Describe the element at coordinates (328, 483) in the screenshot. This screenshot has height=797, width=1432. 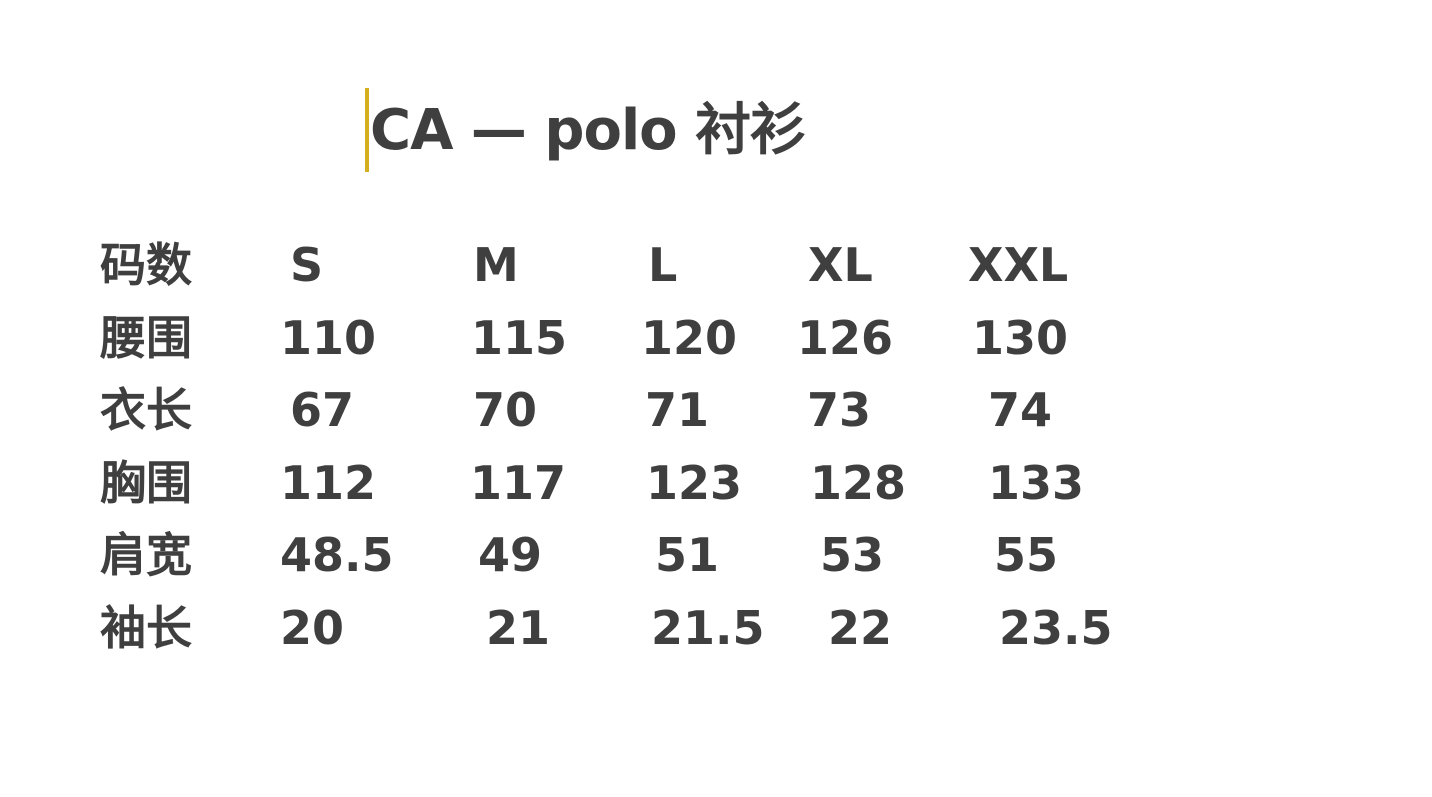
I see `cell: 112` at that location.